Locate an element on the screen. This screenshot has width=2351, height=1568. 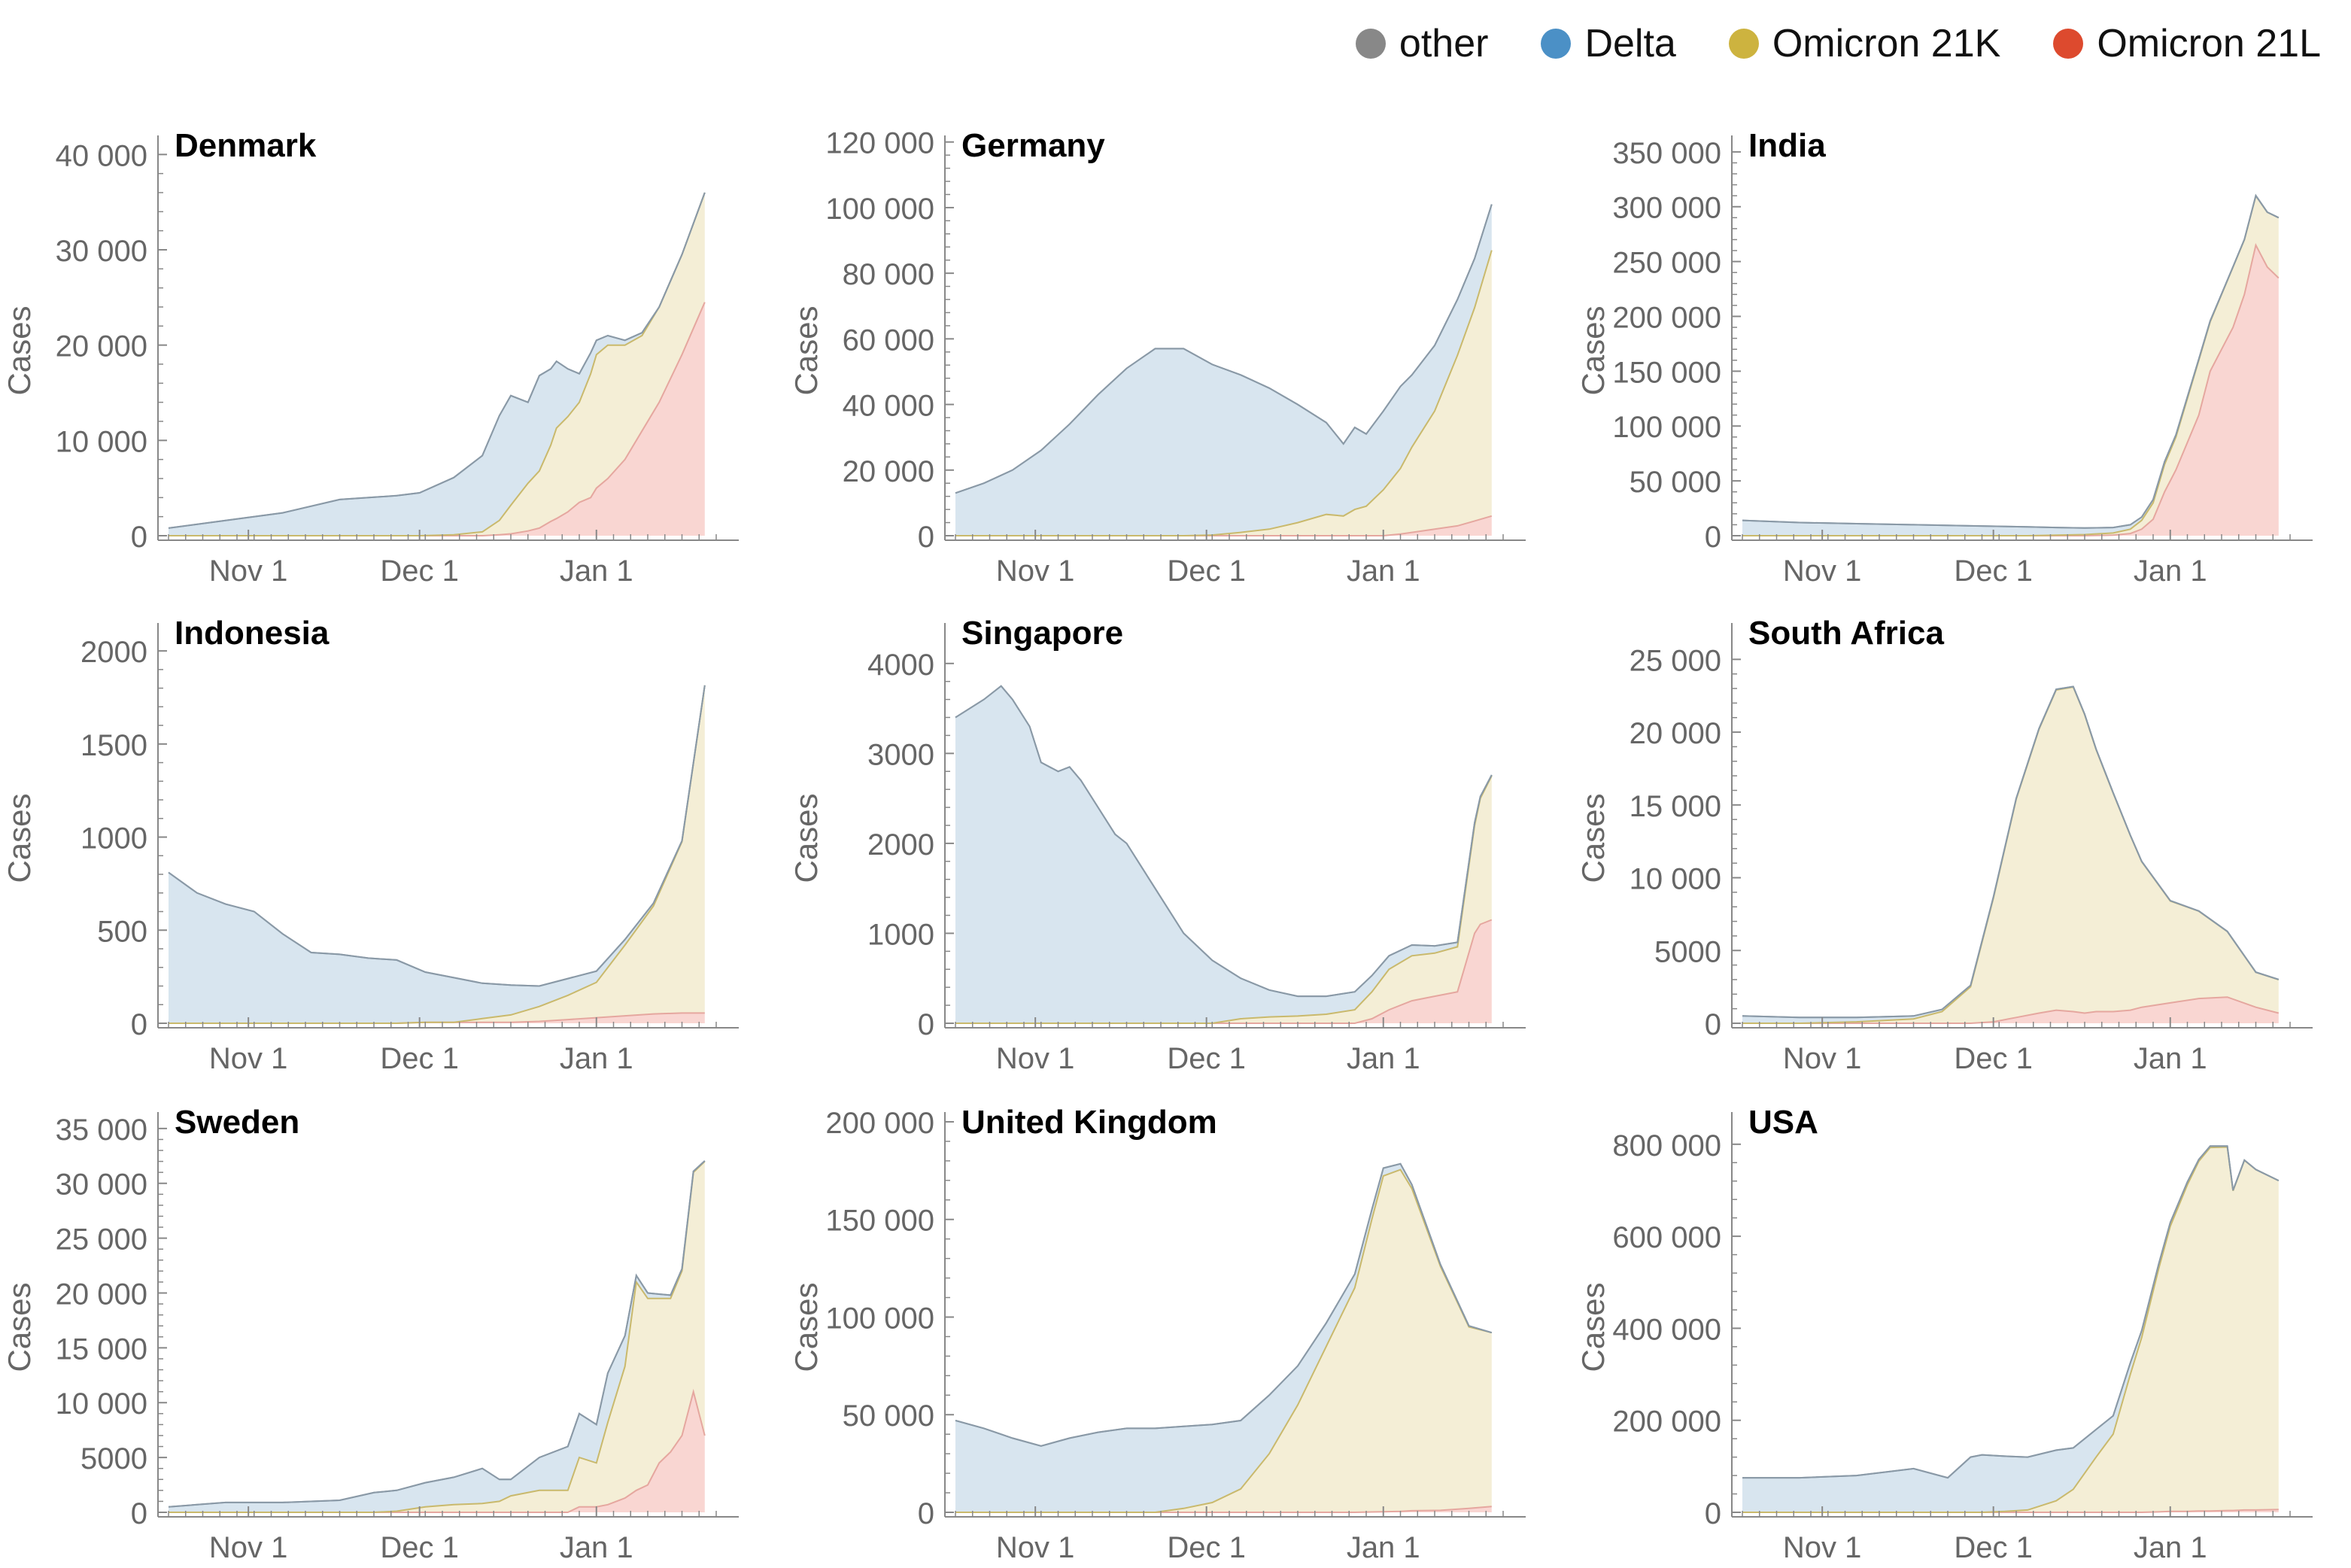
y-tick-label: 3000 is located at coordinates (900, 754).